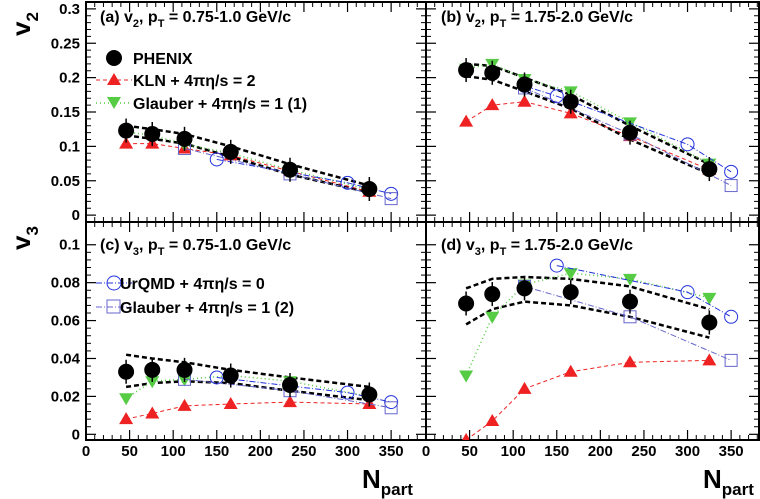 This screenshot has height=499, width=760. I want to click on svg-text: (c) v3, pT = 0.75-1.0 GeV/c, so click(195, 247).